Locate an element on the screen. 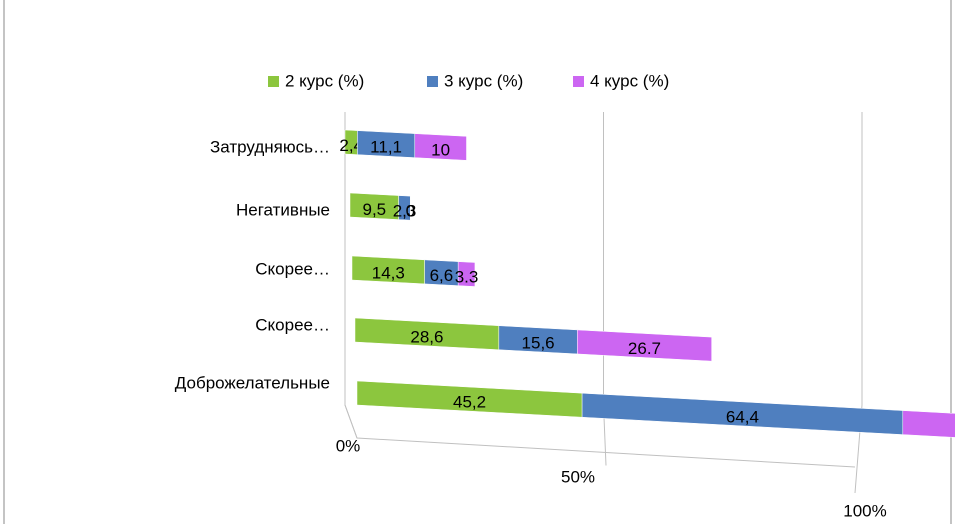  x-tick-label: 0% is located at coordinates (348, 445).